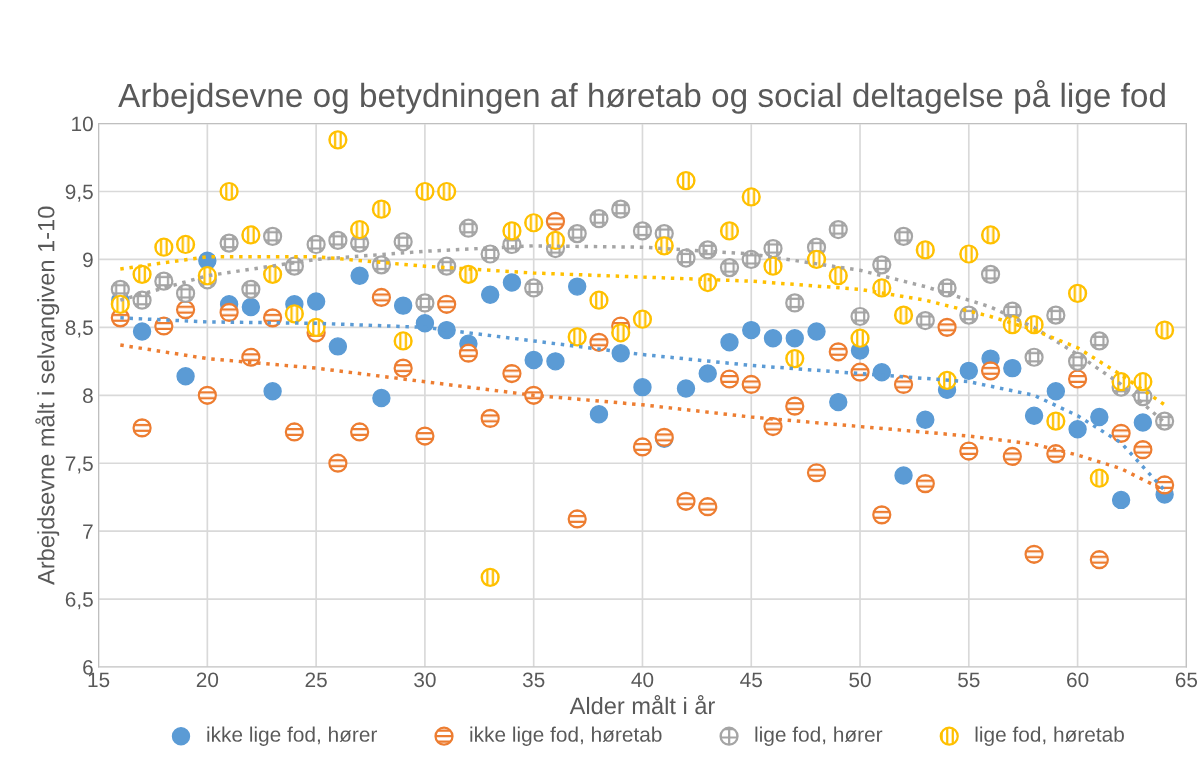  What do you see at coordinates (47, 395) in the screenshot?
I see `y-axis-title: Arbejdsevne målt i selvangiven 1-10` at bounding box center [47, 395].